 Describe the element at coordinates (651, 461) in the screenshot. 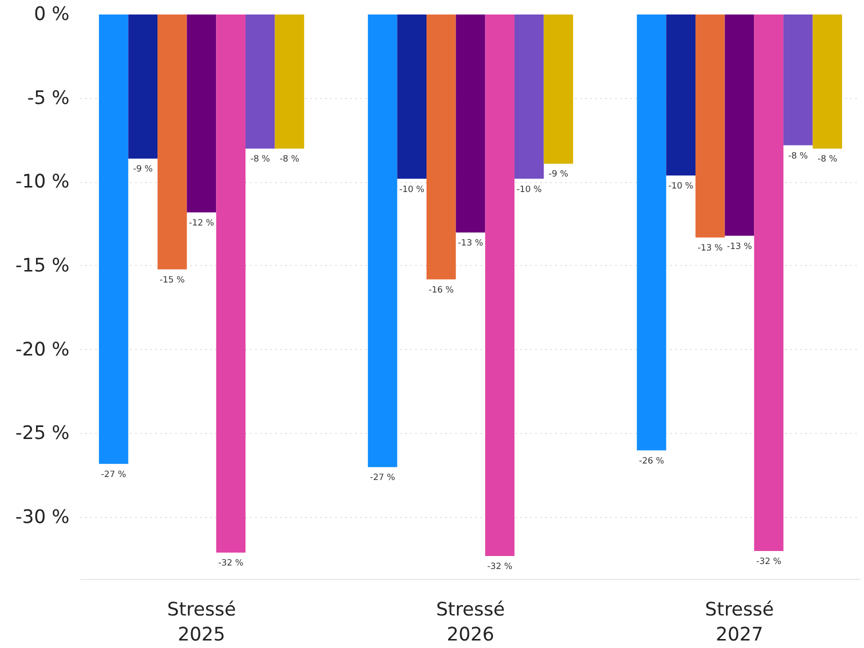

I see `data-label: -26 %` at that location.